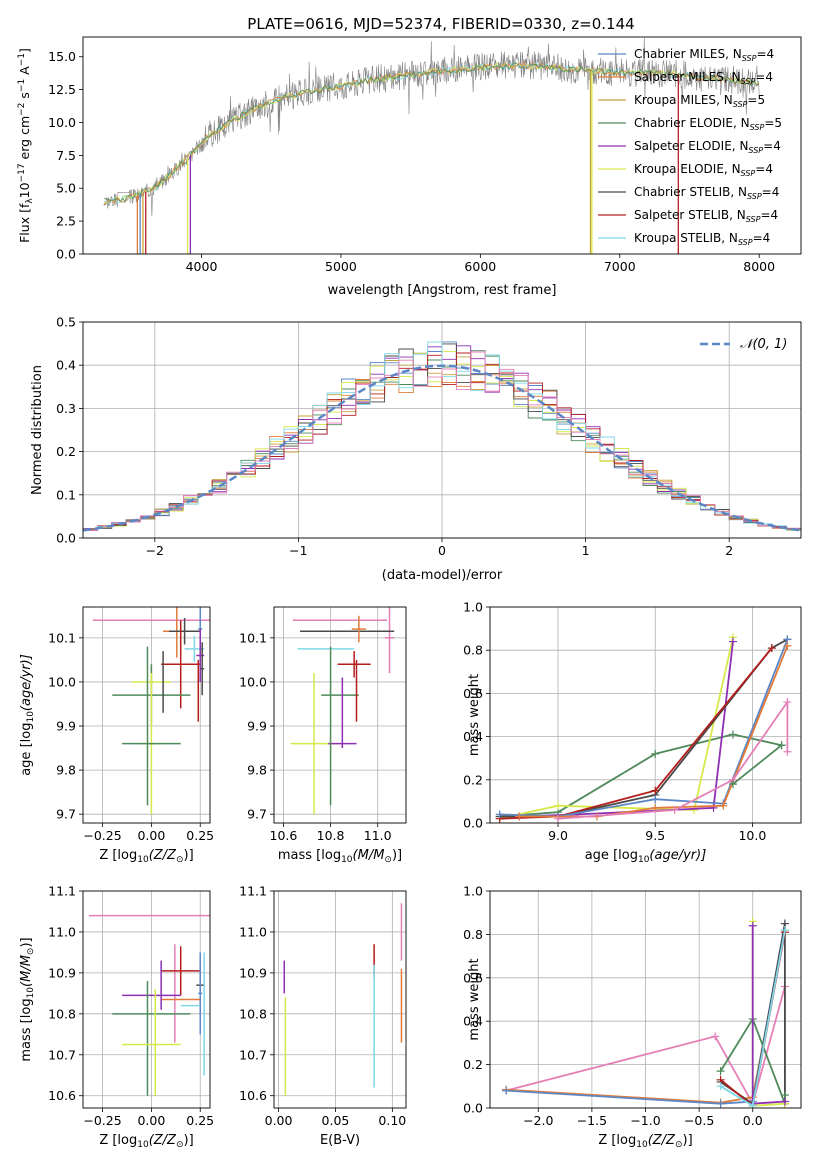 The height and width of the screenshot is (1170, 819). I want to click on x-axis-label: mass [log10(M/M⊙)], so click(340, 856).